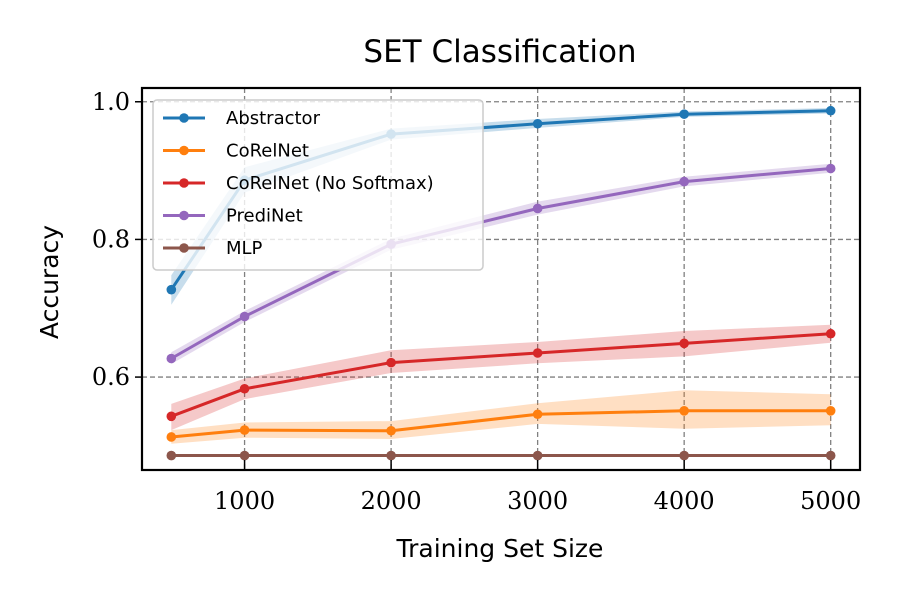  Describe the element at coordinates (244, 248) in the screenshot. I see `legend-label: MLP` at that location.